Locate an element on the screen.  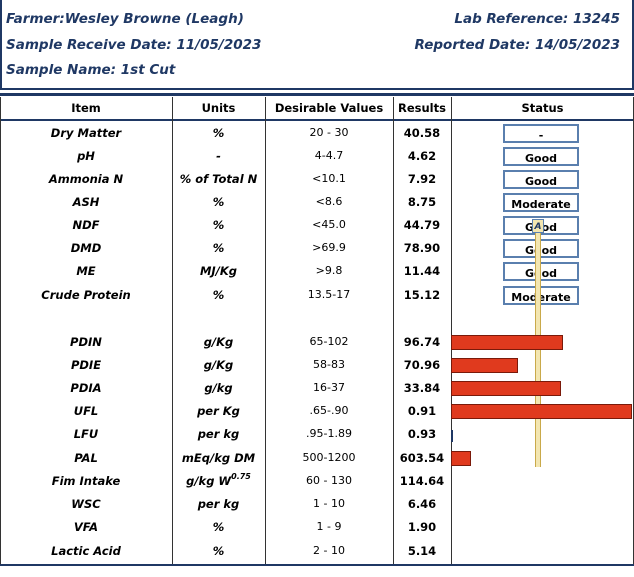
row-desirable: <8.6 is located at coordinates (329, 201).